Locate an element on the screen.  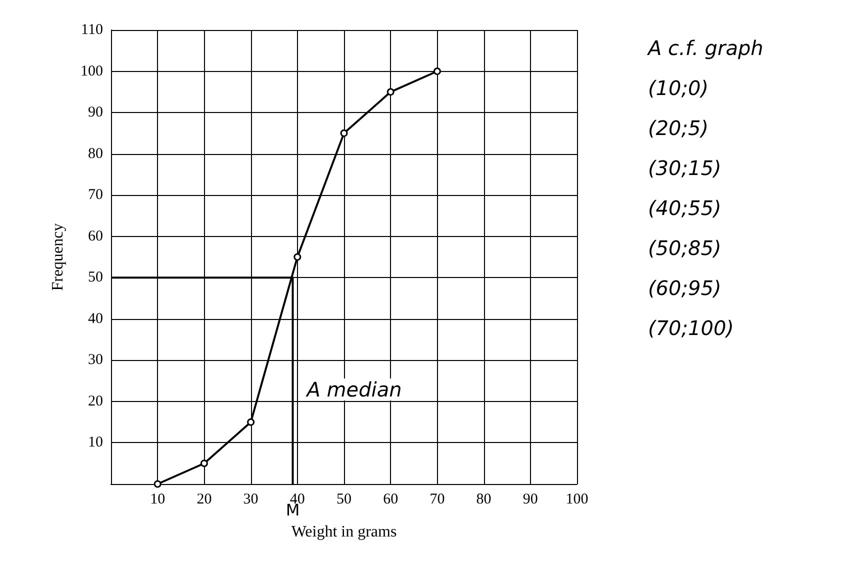
y-tick-label: 80 is located at coordinates (95, 154).